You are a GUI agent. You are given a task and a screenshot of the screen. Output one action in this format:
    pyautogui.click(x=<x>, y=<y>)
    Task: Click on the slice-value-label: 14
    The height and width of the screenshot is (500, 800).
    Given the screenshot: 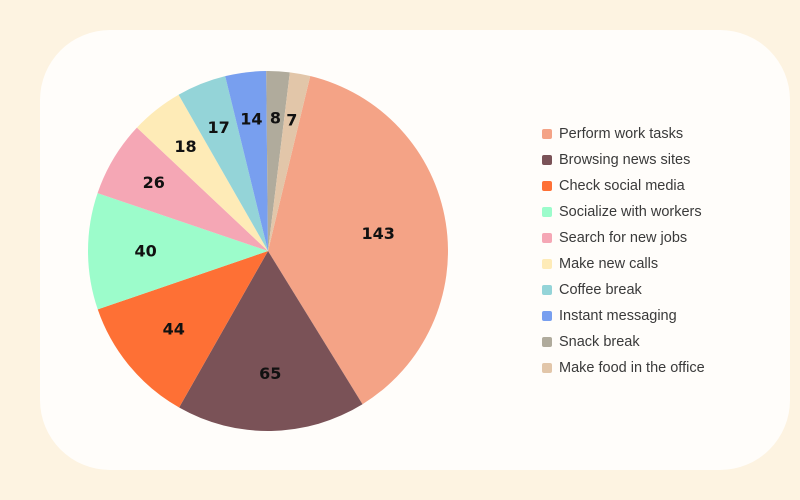 What is the action you would take?
    pyautogui.click(x=251, y=118)
    